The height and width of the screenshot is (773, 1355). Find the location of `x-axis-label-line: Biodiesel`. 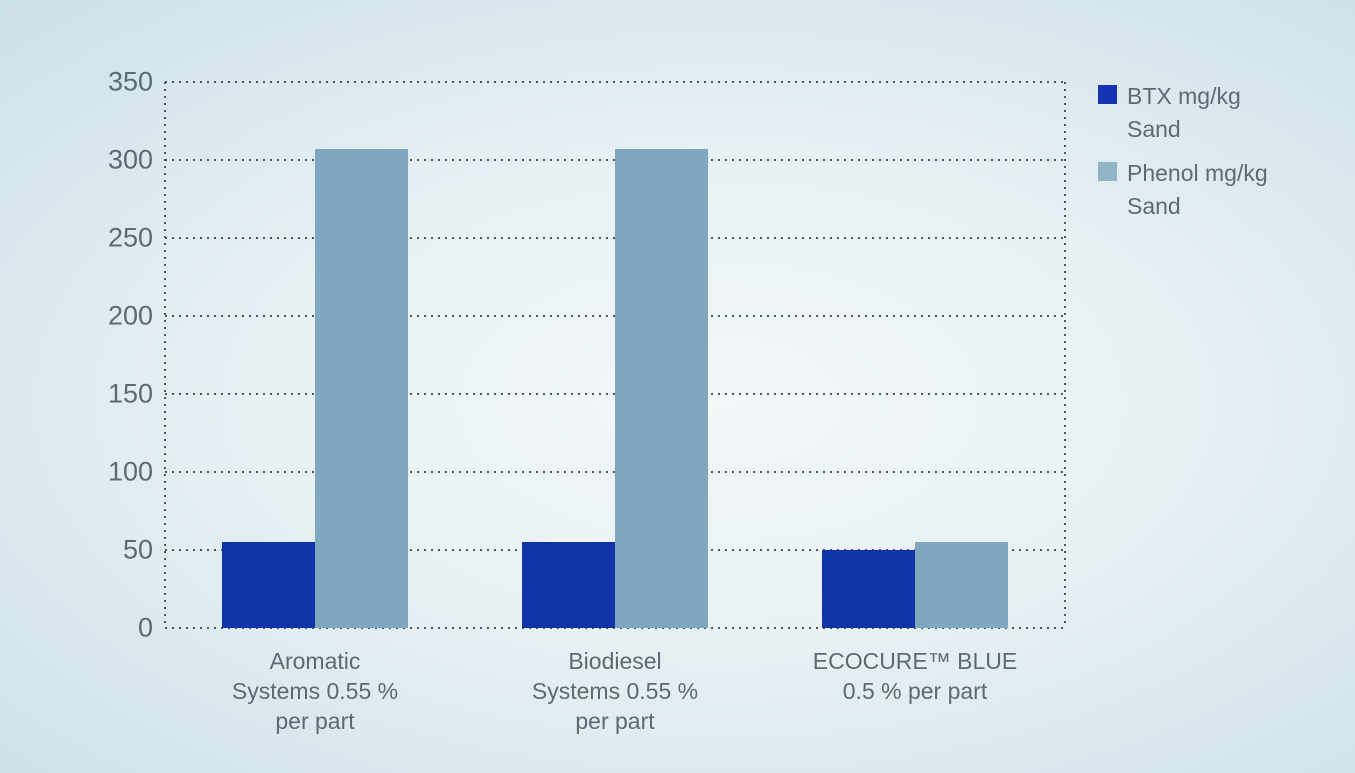

x-axis-label-line: Biodiesel is located at coordinates (615, 661).